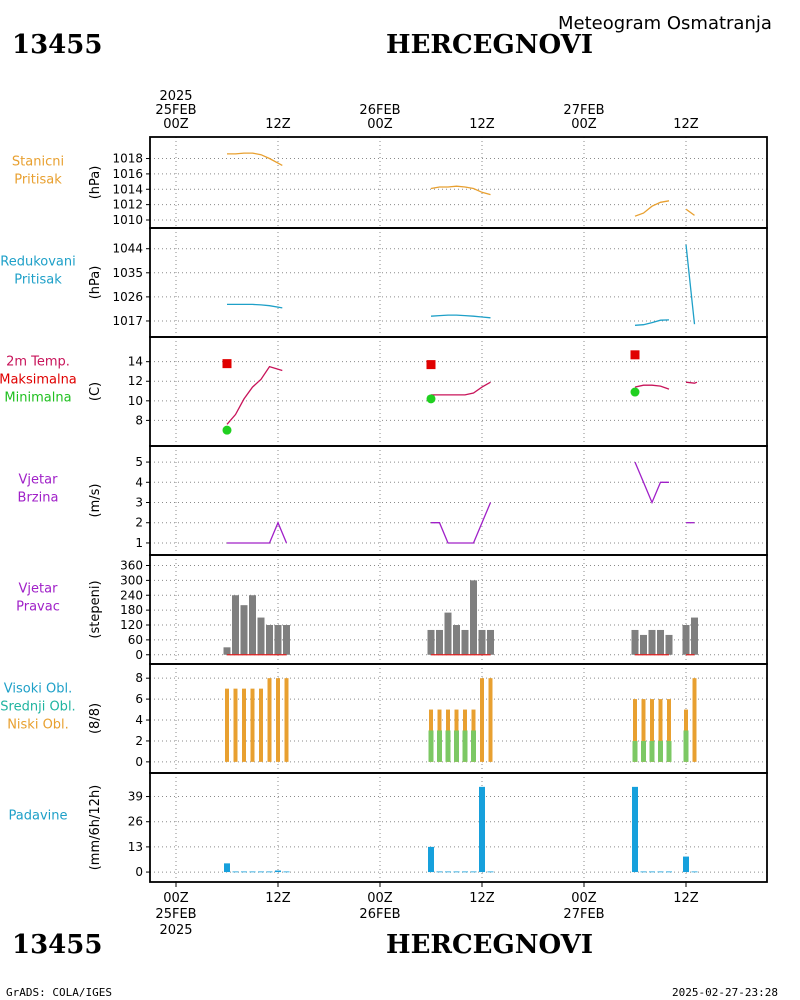  Describe the element at coordinates (139, 720) in the screenshot. I see `y-tick-label: 4` at that location.